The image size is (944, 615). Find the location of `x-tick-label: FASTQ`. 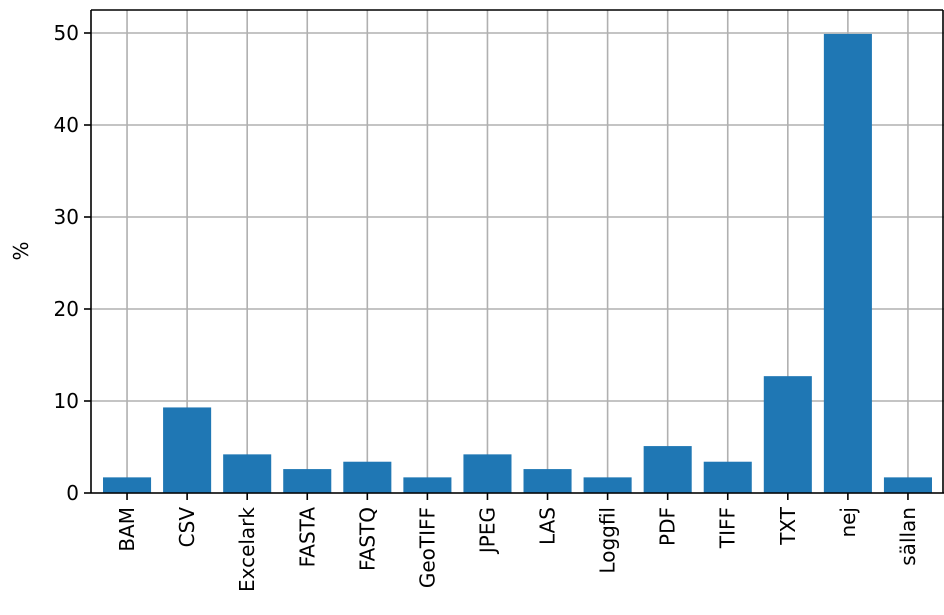

x-tick-label: FASTQ is located at coordinates (367, 539).